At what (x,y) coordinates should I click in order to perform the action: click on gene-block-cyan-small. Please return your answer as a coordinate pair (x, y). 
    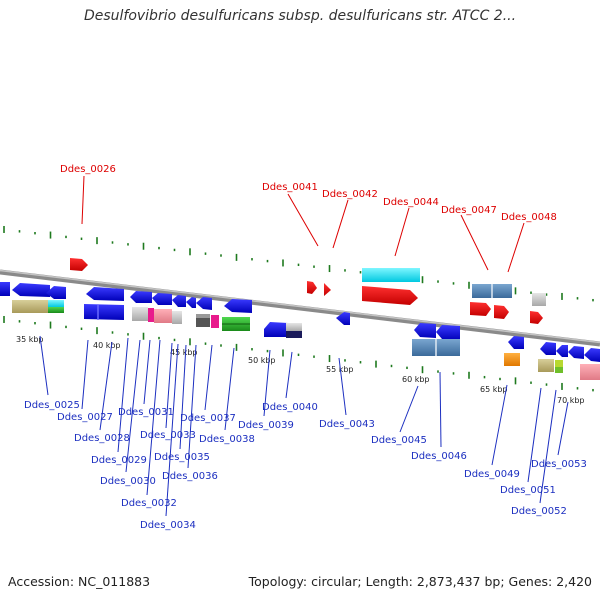
    Looking at the image, I should click on (56, 303).